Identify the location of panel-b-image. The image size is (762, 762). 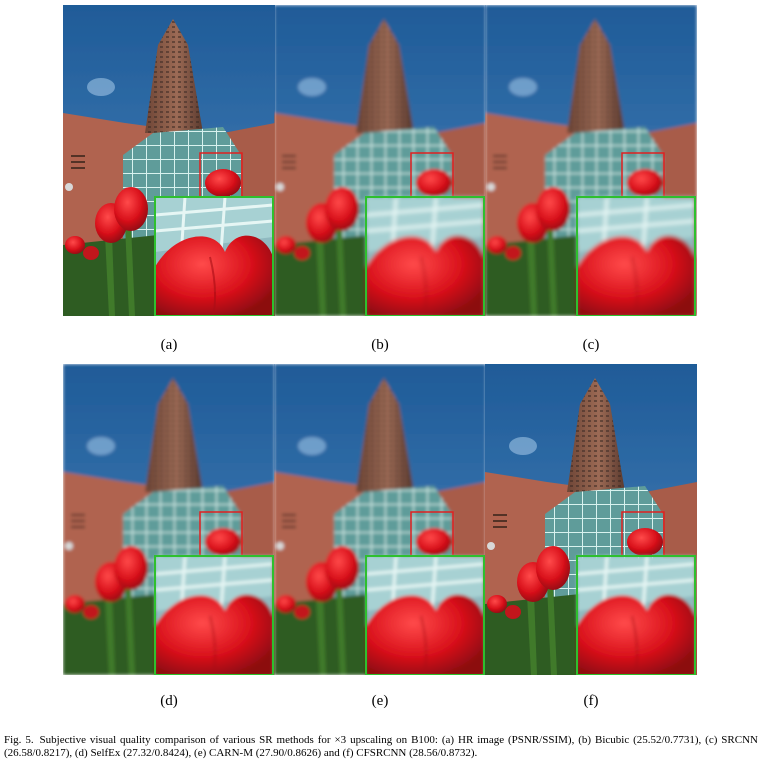
(380, 160).